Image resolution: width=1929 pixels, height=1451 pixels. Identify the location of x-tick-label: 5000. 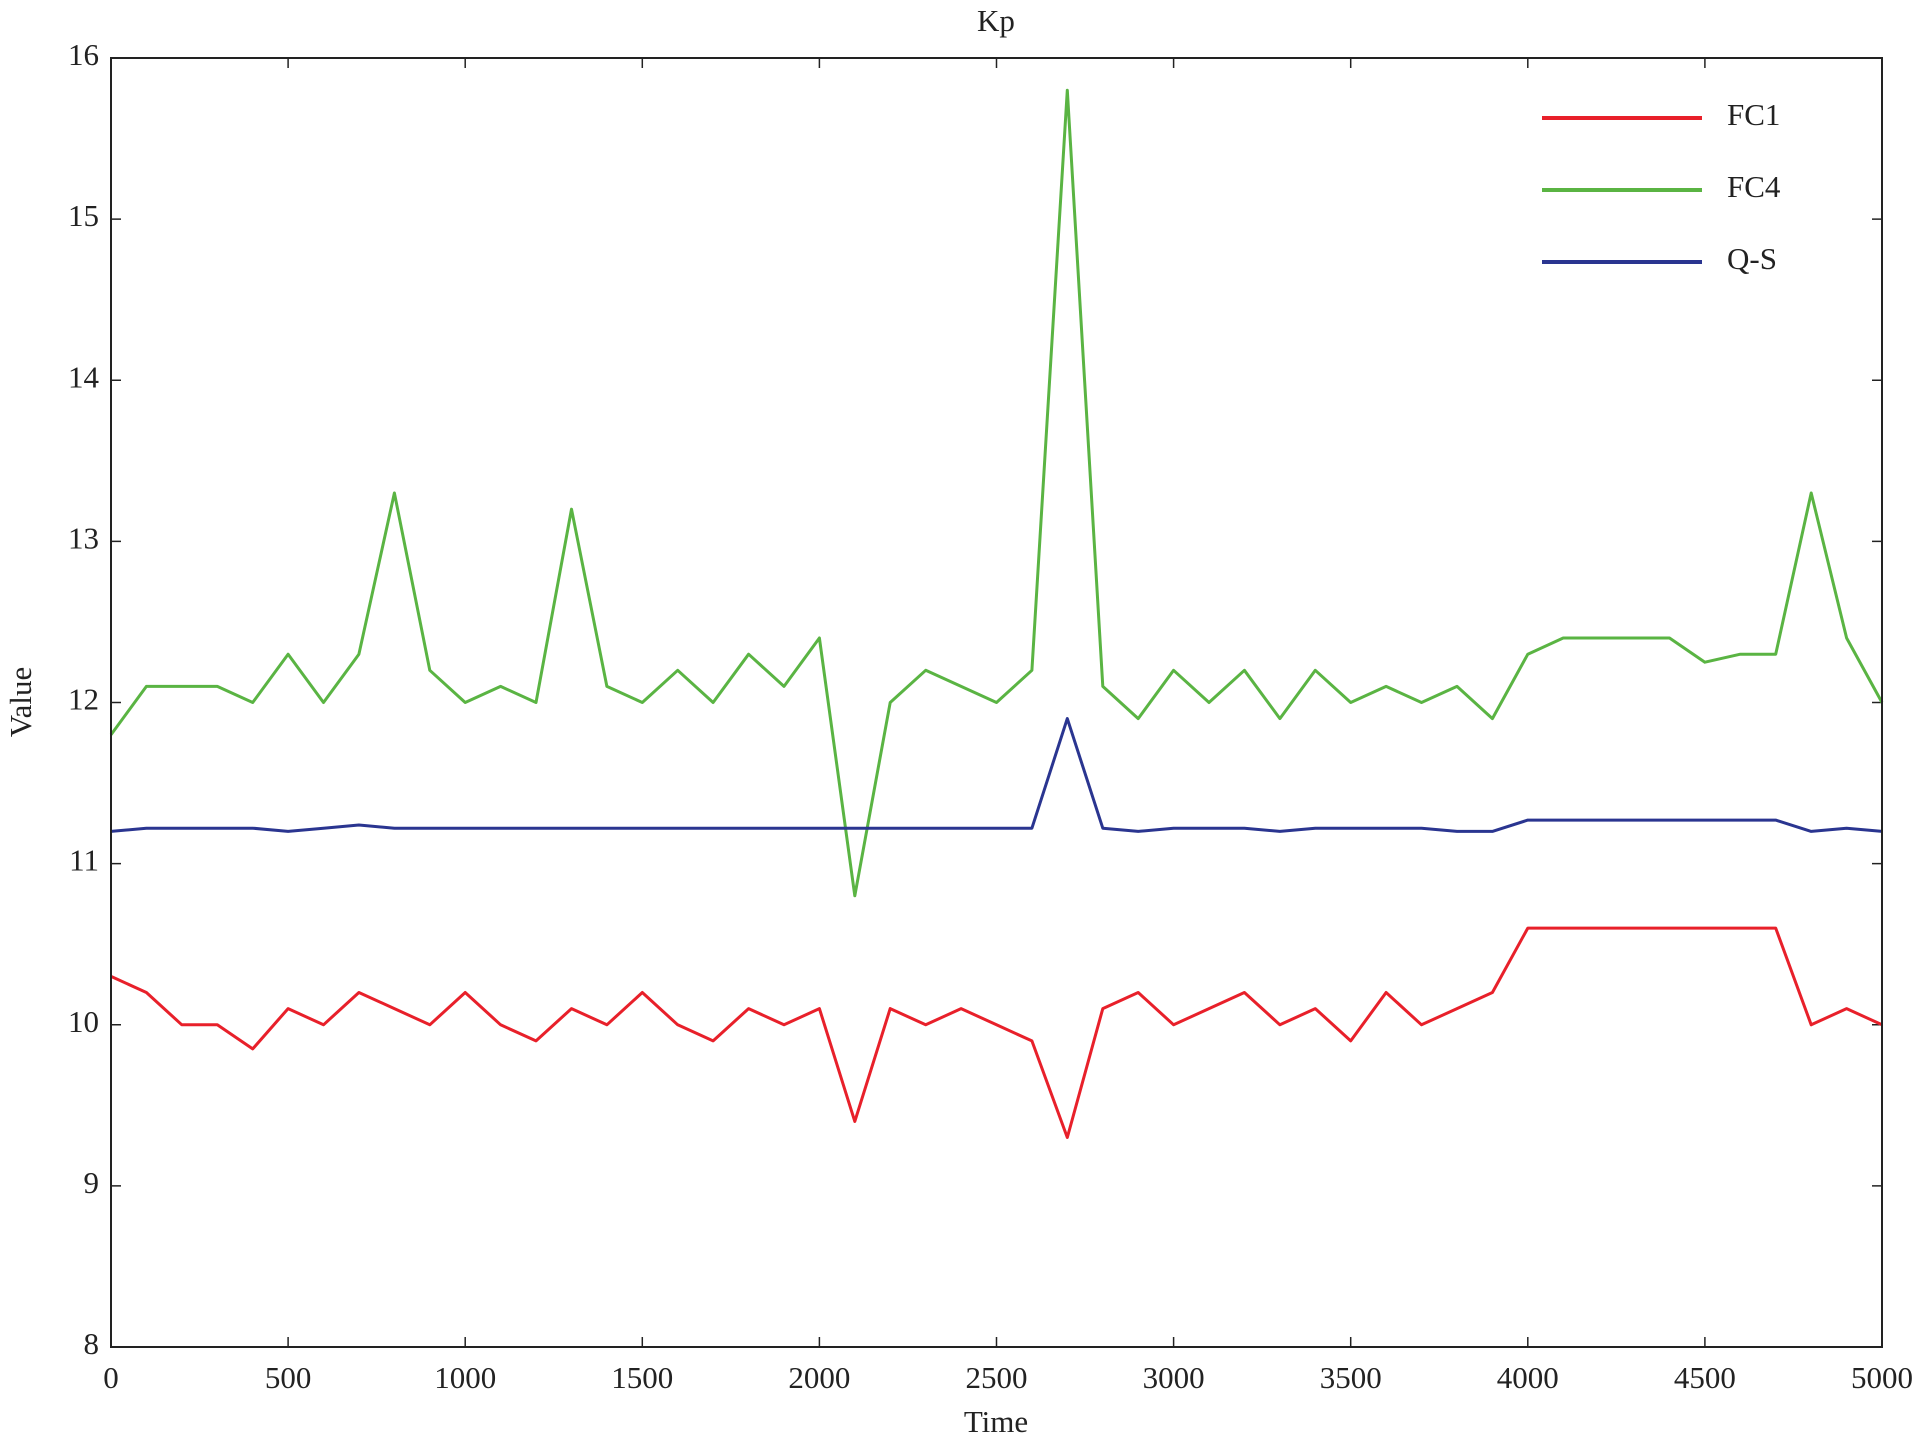
(1882, 1377).